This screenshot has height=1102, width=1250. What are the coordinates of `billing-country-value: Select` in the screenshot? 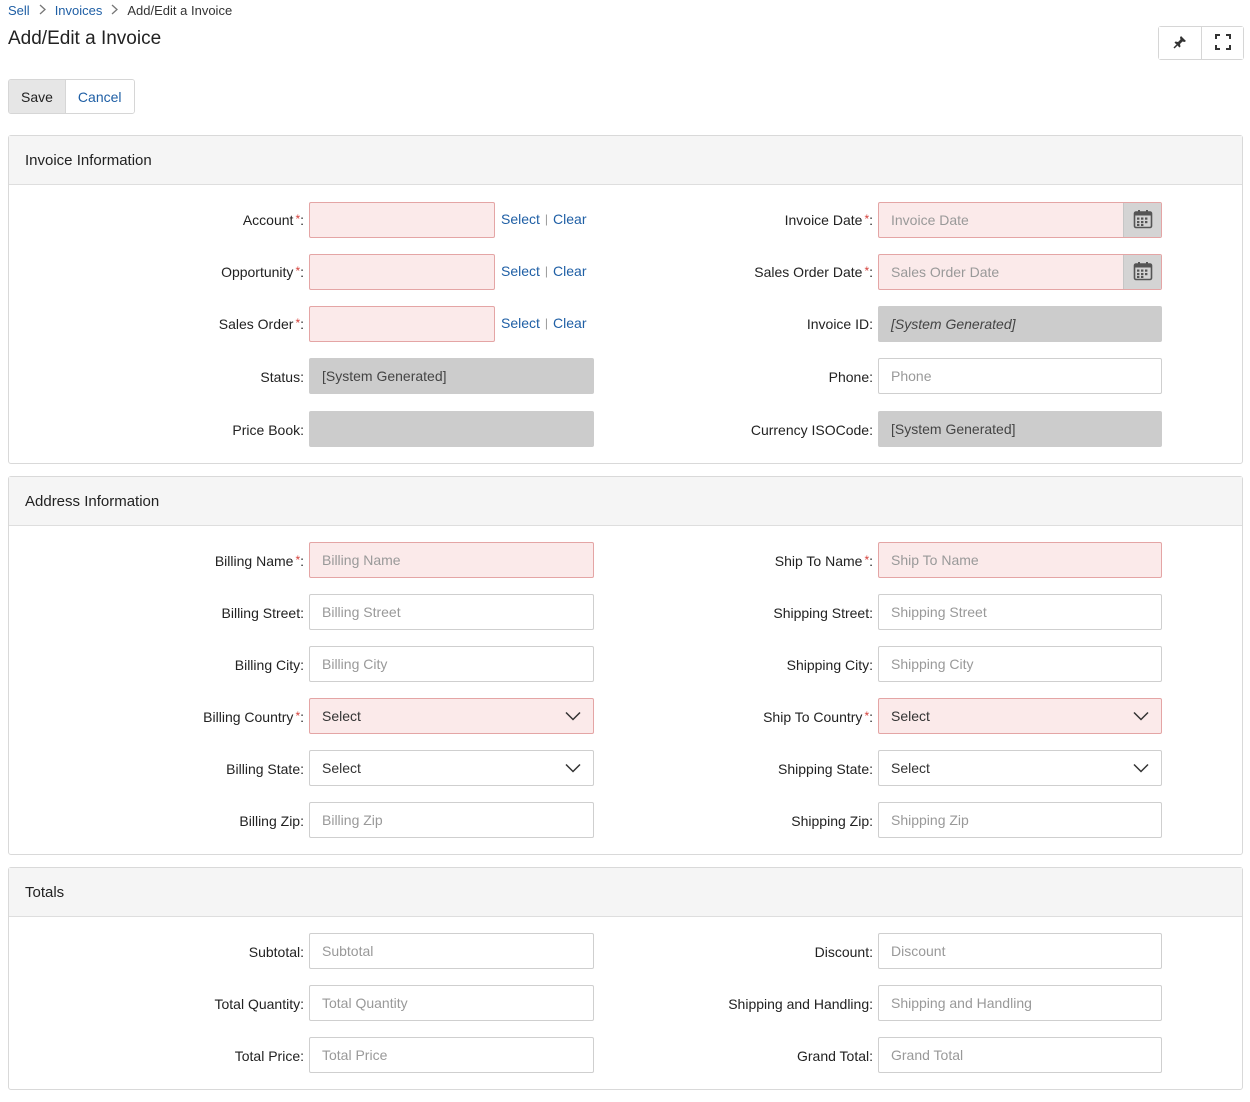 It's located at (341, 716).